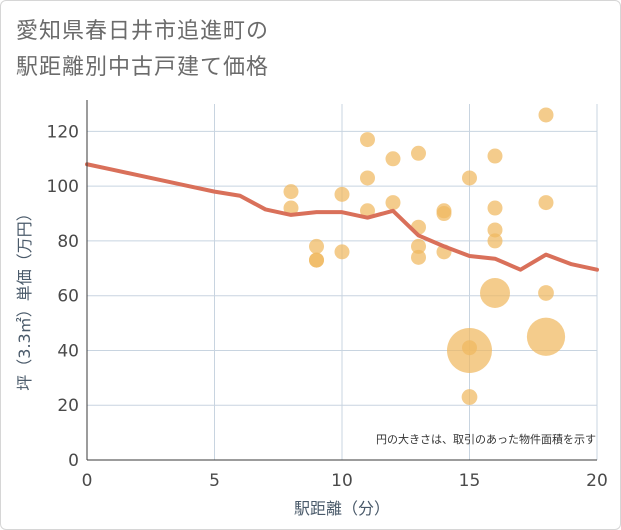 The height and width of the screenshot is (530, 621). Describe the element at coordinates (87, 481) in the screenshot. I see `x-tick-label: 0` at that location.